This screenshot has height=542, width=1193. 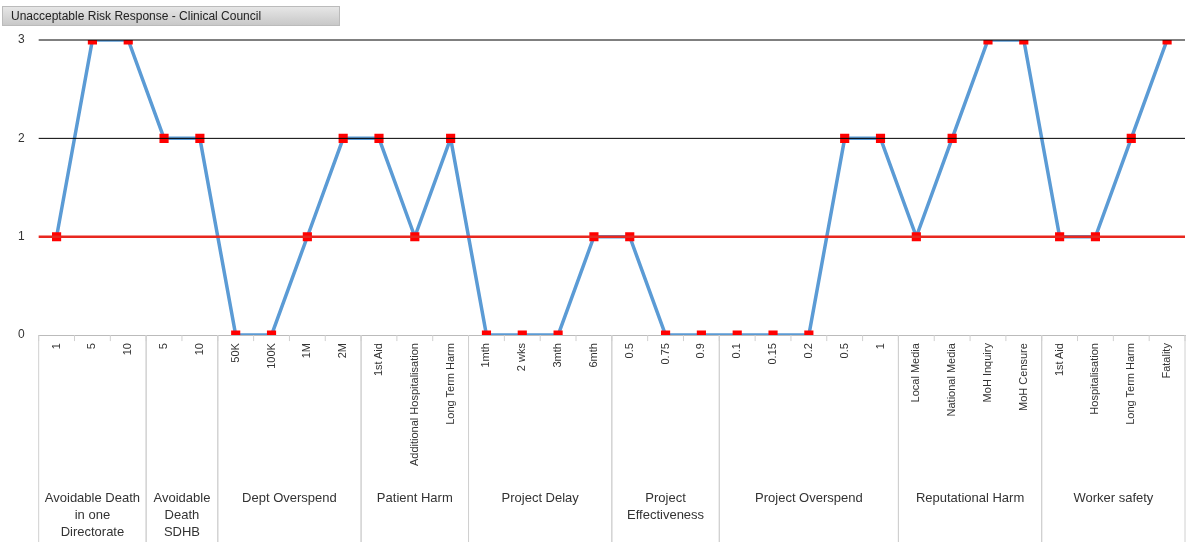 I want to click on chart-title: Unacceptable Risk Response - Clinical Council, so click(x=171, y=16).